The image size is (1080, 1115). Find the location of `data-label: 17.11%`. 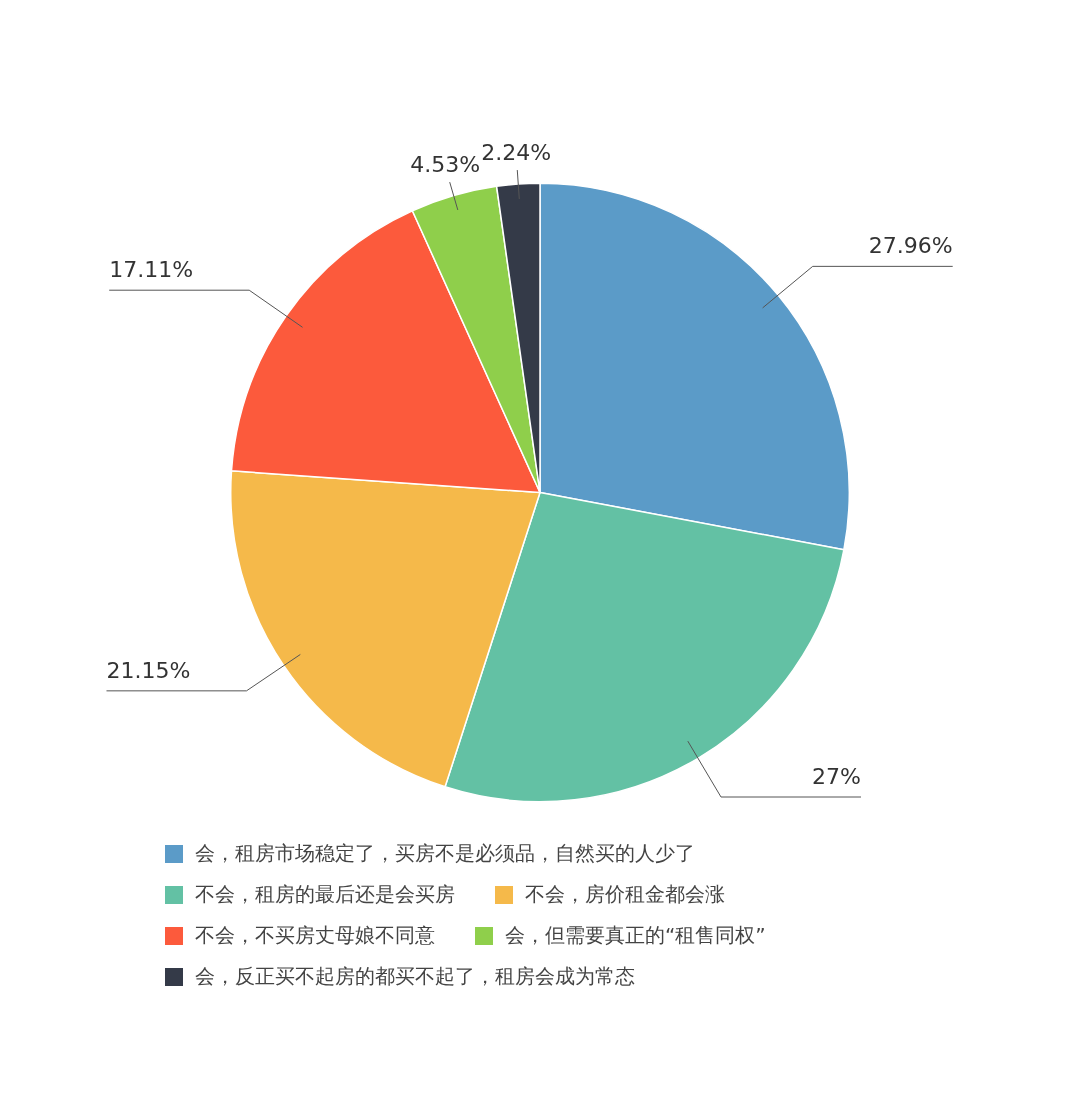

data-label: 17.11% is located at coordinates (151, 269).